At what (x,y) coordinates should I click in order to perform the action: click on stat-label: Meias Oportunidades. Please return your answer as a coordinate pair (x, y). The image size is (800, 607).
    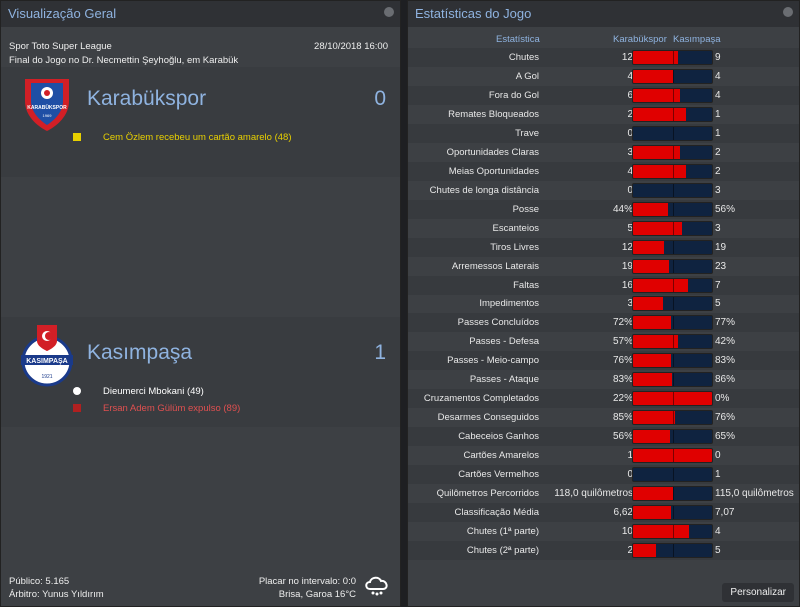
    Looking at the image, I should click on (493, 171).